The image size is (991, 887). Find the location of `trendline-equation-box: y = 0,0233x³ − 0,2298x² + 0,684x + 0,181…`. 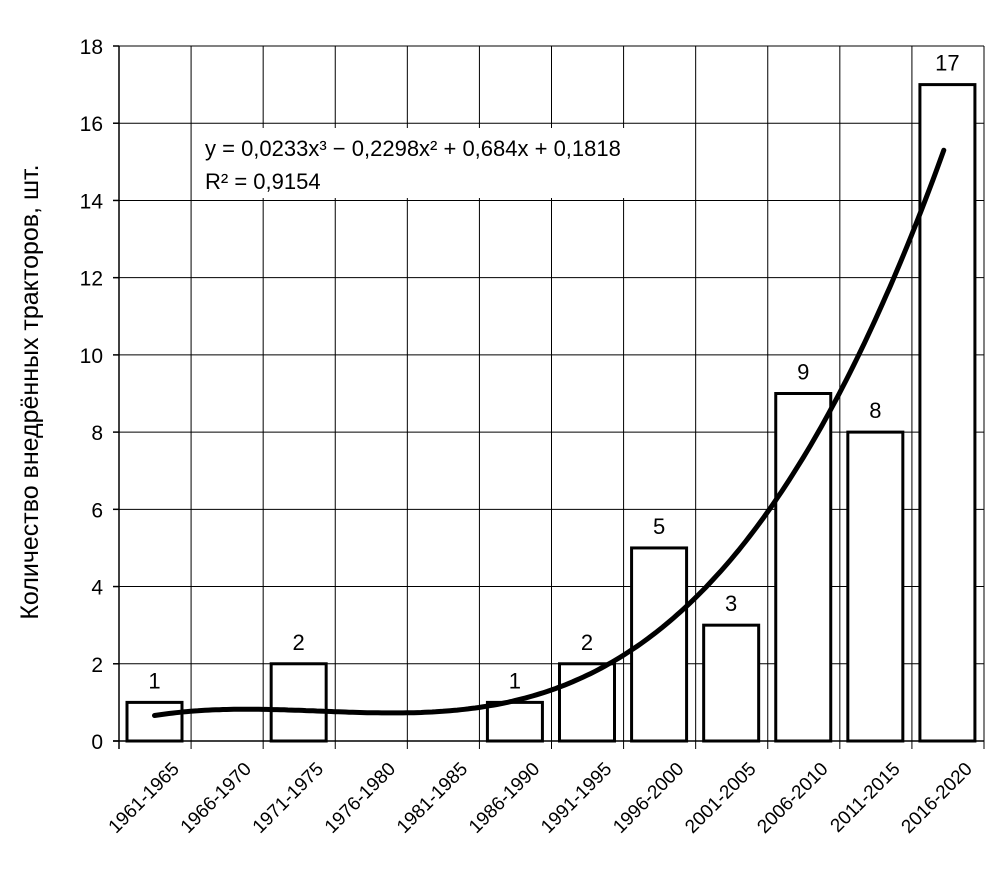

trendline-equation-box: y = 0,0233x³ − 0,2298x² + 0,684x + 0,181… is located at coordinates (441, 163).